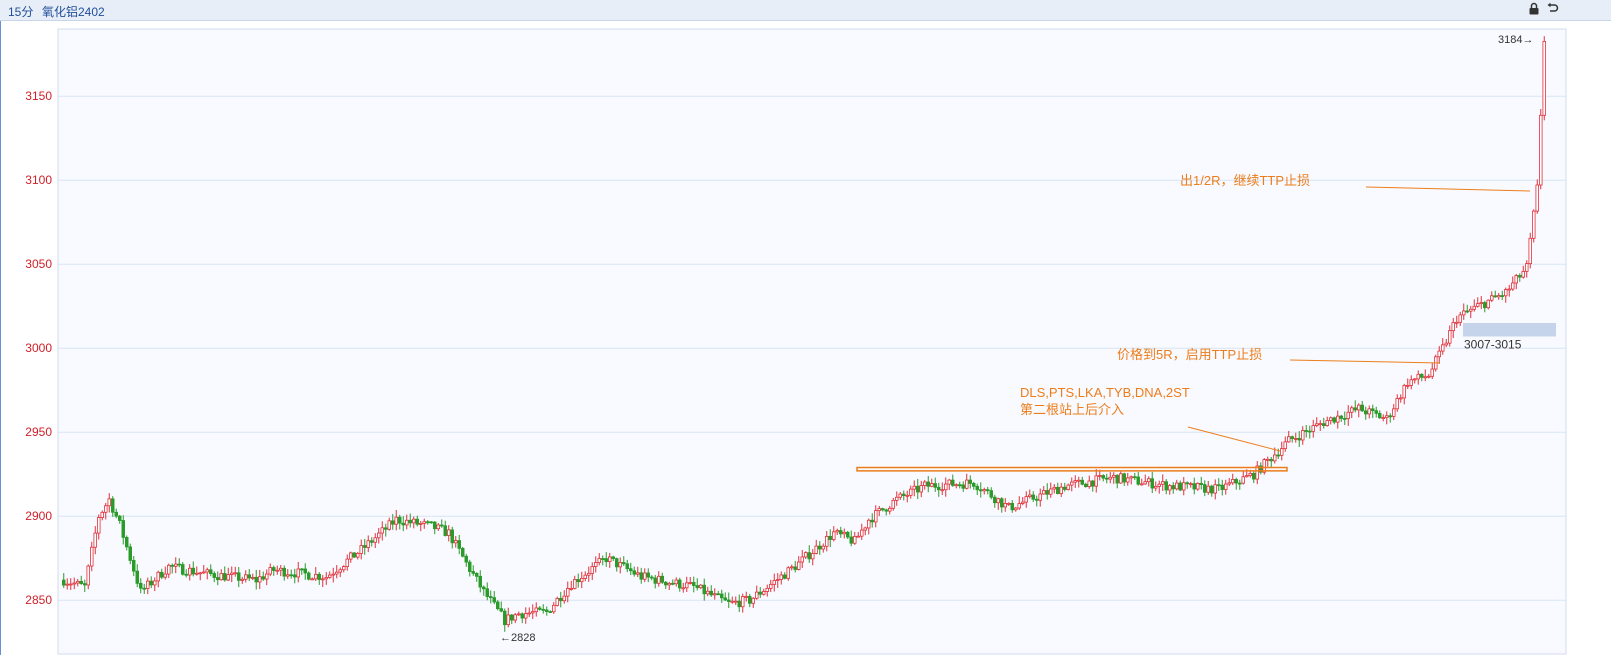  Describe the element at coordinates (1534, 10) in the screenshot. I see `lock-icon` at that location.